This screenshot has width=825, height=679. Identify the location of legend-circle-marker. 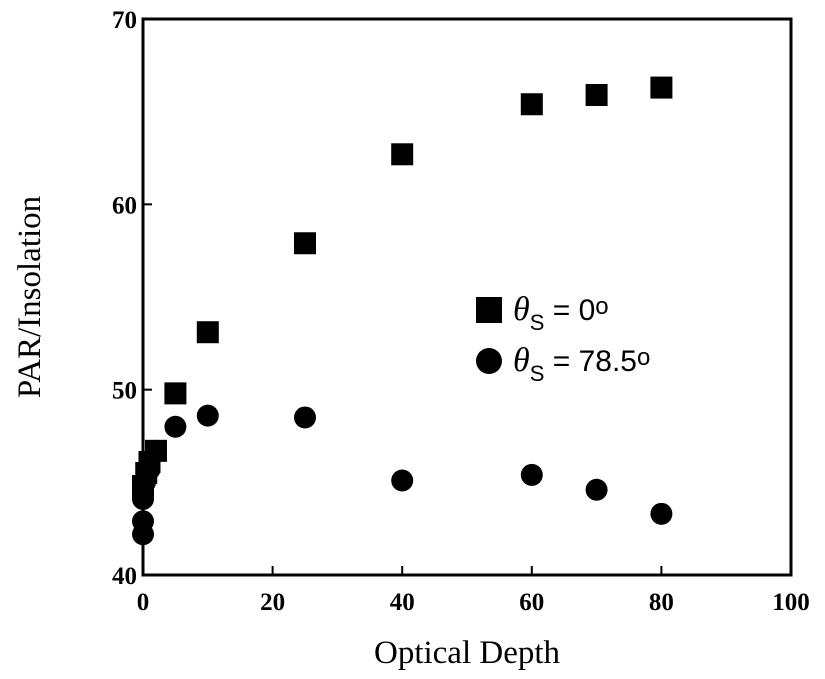
(489, 361).